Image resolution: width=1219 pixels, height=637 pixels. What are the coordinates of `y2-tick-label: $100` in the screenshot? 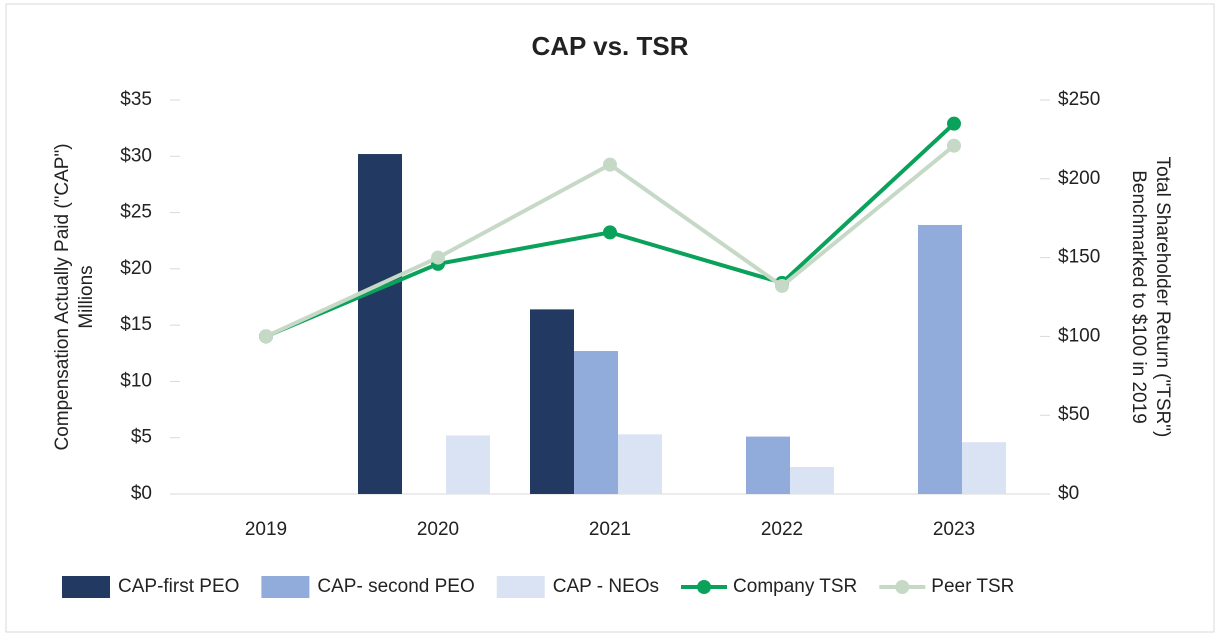 It's located at (1079, 335).